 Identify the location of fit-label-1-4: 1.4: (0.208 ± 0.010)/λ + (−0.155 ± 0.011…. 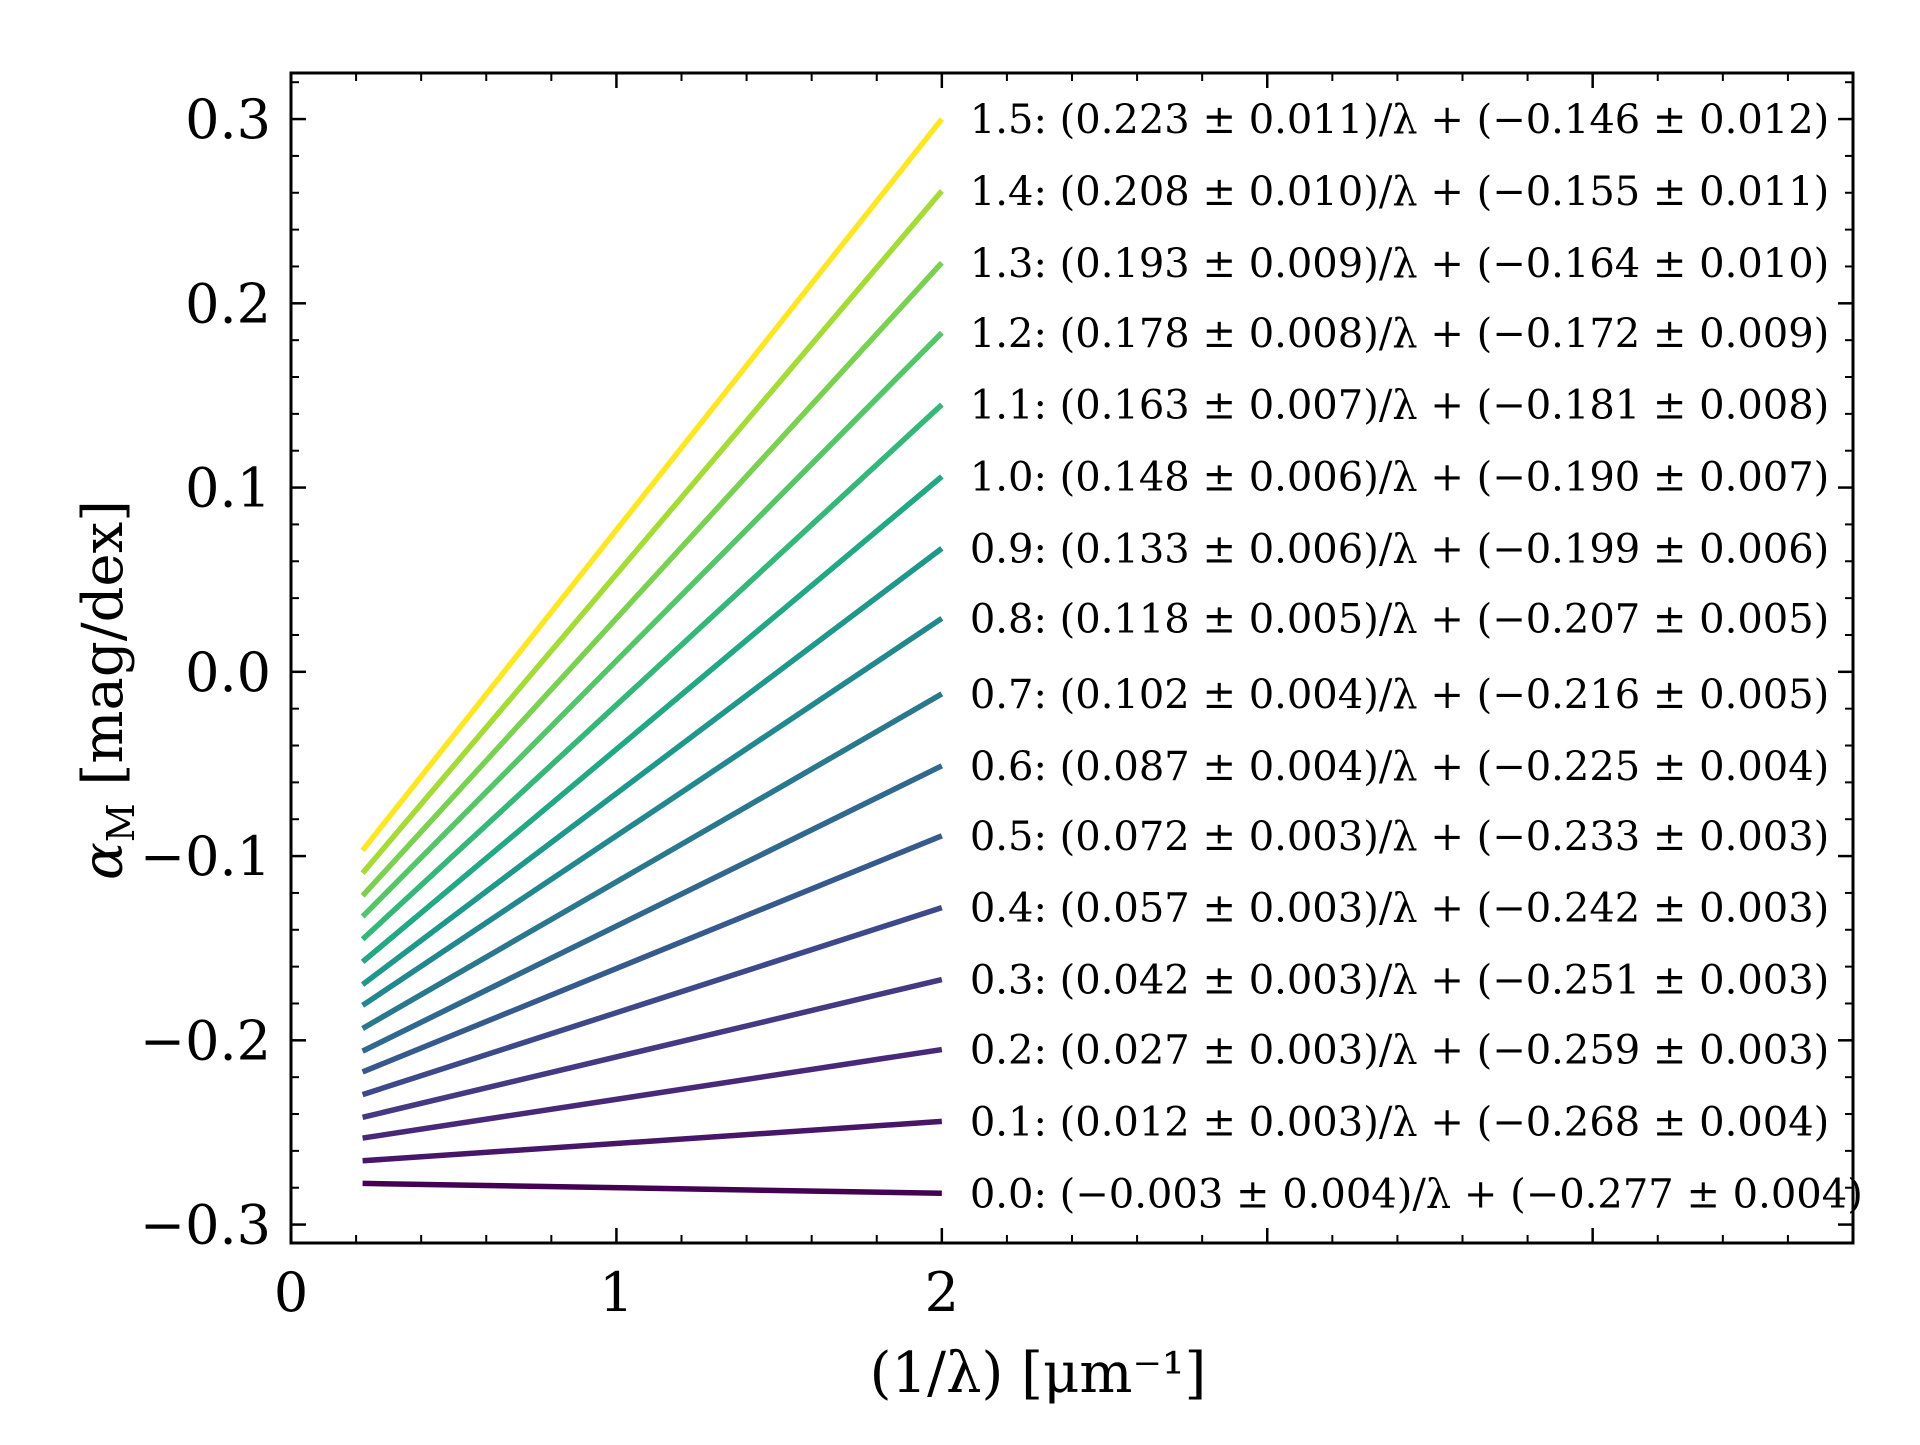
(1399, 192).